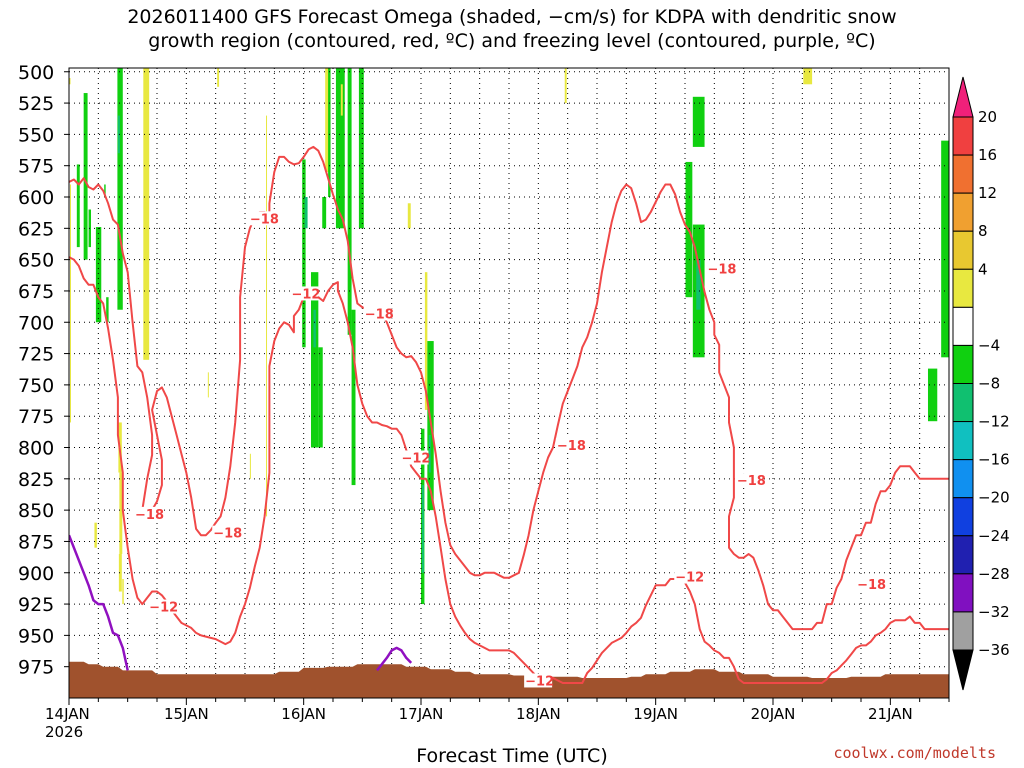 This screenshot has height=768, width=1024. I want to click on contour-label-2: −18, so click(227, 534).